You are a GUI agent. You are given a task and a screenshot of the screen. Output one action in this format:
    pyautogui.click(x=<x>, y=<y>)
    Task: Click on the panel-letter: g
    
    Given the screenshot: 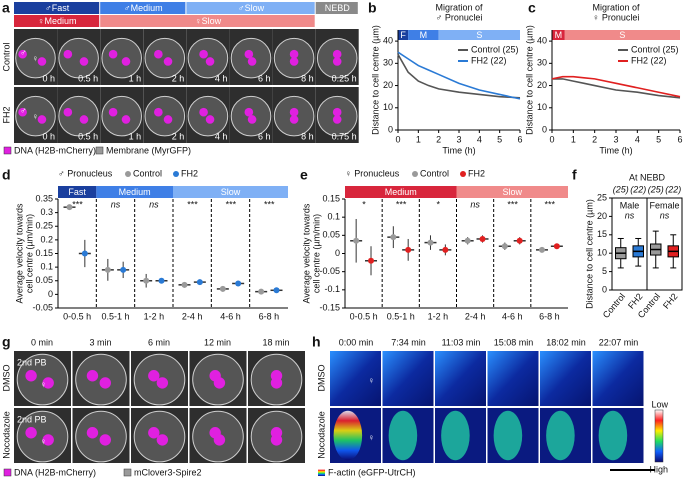 What is the action you would take?
    pyautogui.click(x=6, y=342)
    